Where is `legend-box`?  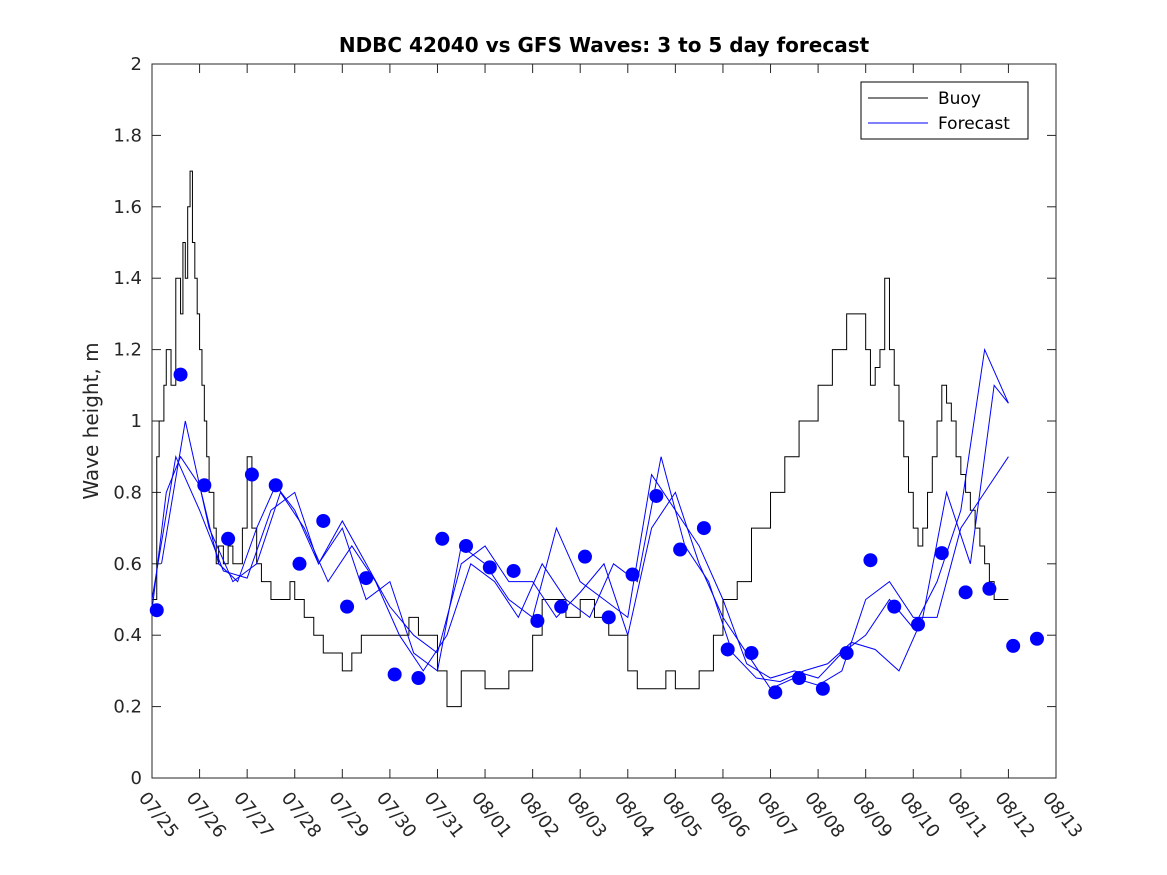
legend-box is located at coordinates (944, 110).